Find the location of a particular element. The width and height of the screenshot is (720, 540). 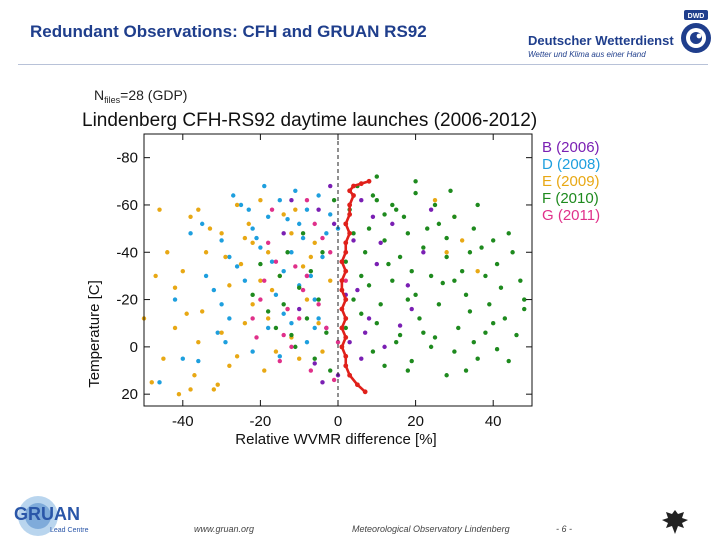

page-number: - 6 - is located at coordinates (564, 529).